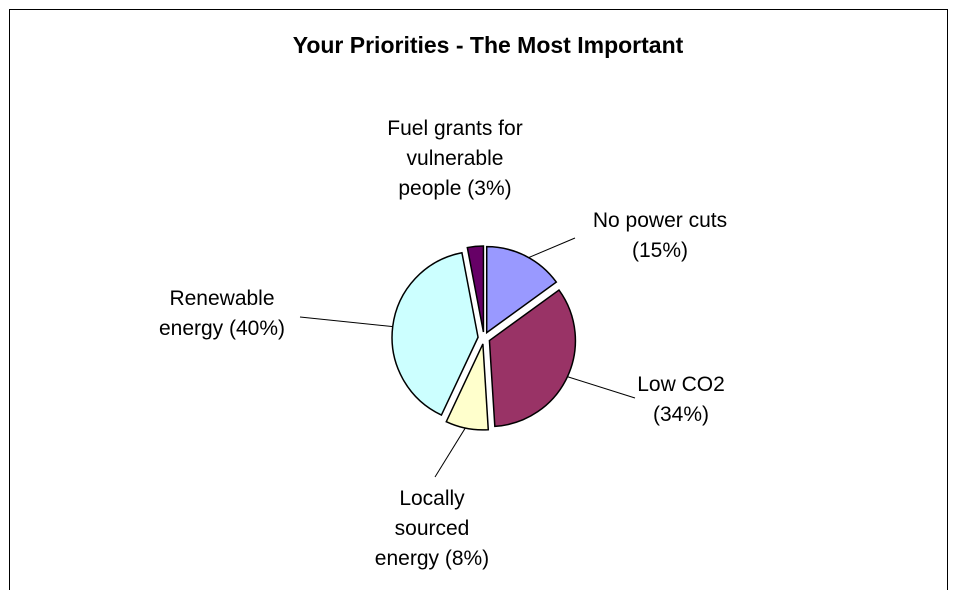  Describe the element at coordinates (660, 250) in the screenshot. I see `slice-label-line: (15%)` at that location.